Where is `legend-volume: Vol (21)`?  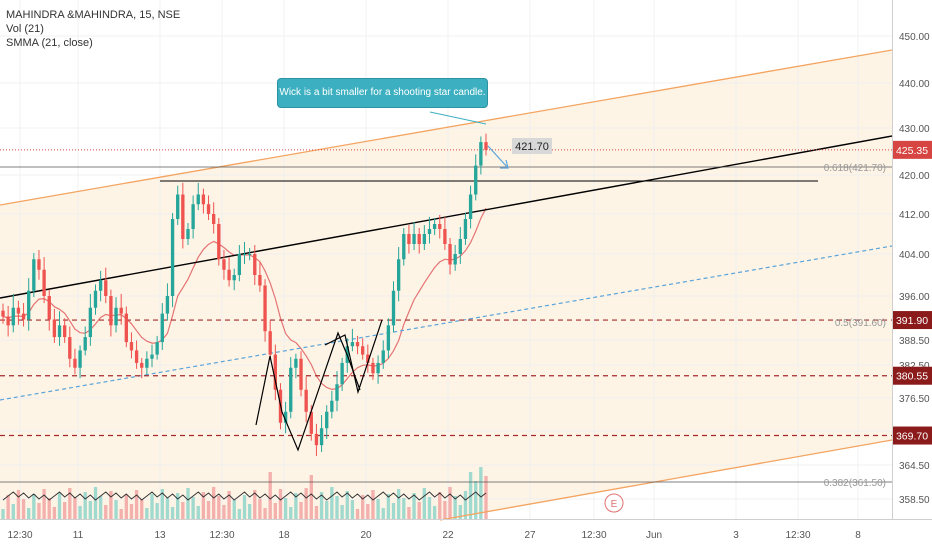 legend-volume: Vol (21) is located at coordinates (25, 29).